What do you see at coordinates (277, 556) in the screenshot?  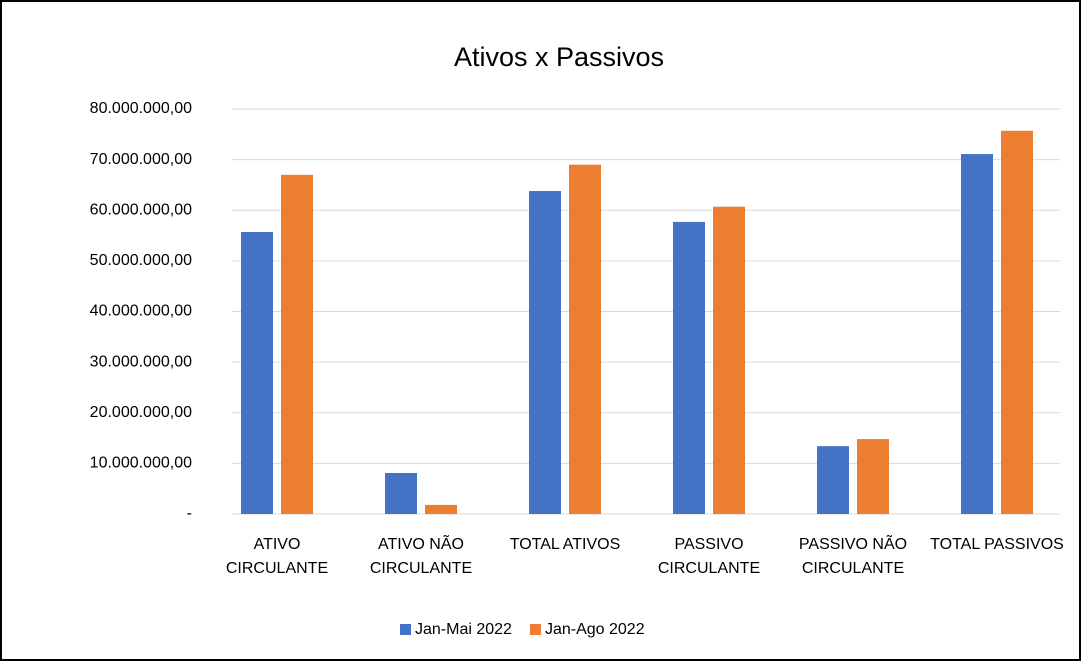 I see `x-tick-label: ATIVO CIRCULANTE` at bounding box center [277, 556].